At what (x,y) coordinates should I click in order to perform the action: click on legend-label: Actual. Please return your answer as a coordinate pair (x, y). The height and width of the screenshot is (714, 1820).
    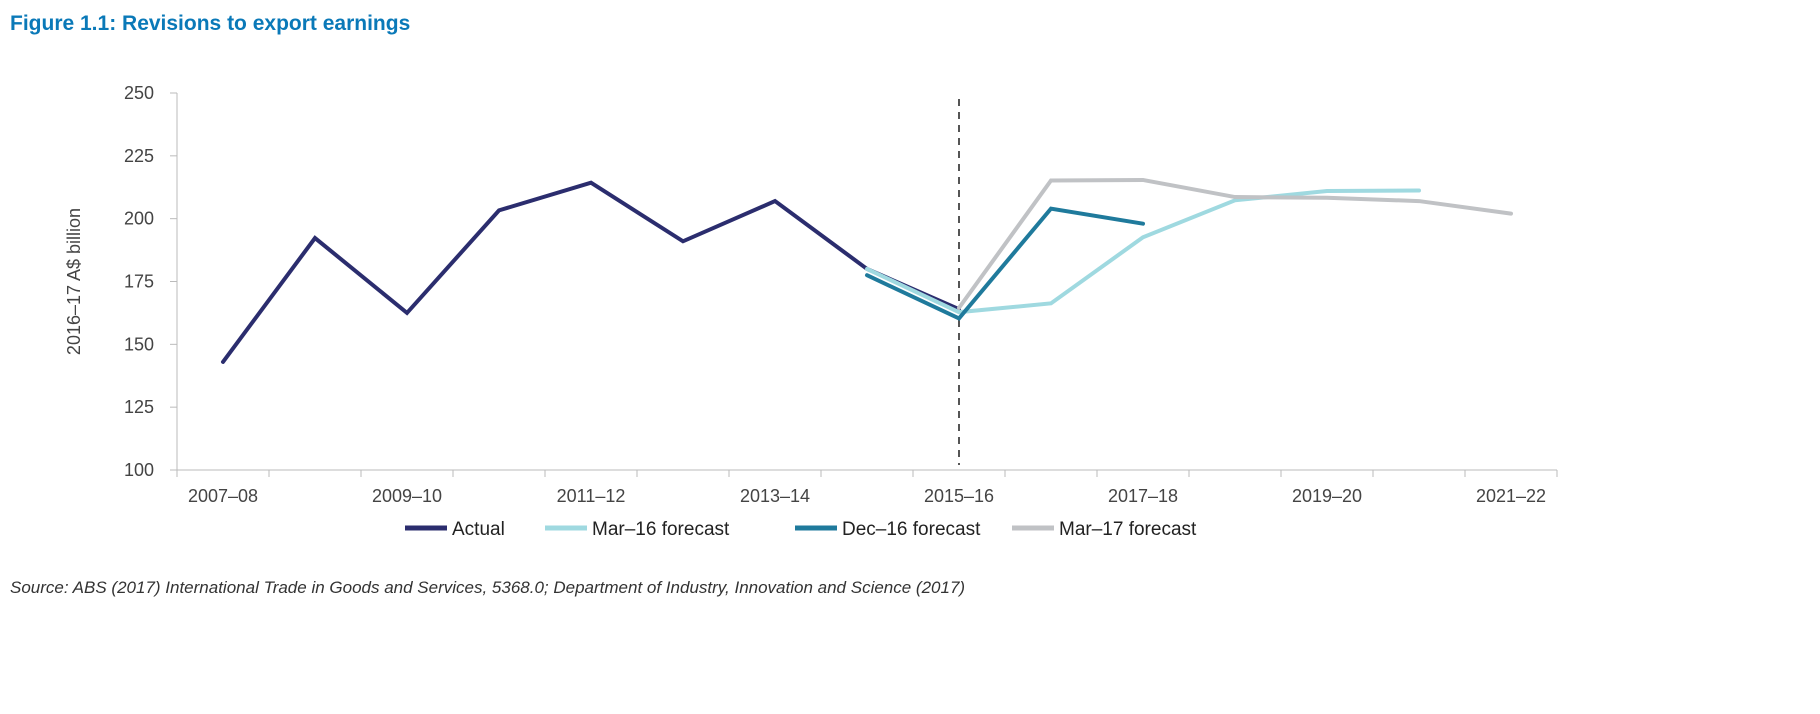
    Looking at the image, I should click on (478, 529).